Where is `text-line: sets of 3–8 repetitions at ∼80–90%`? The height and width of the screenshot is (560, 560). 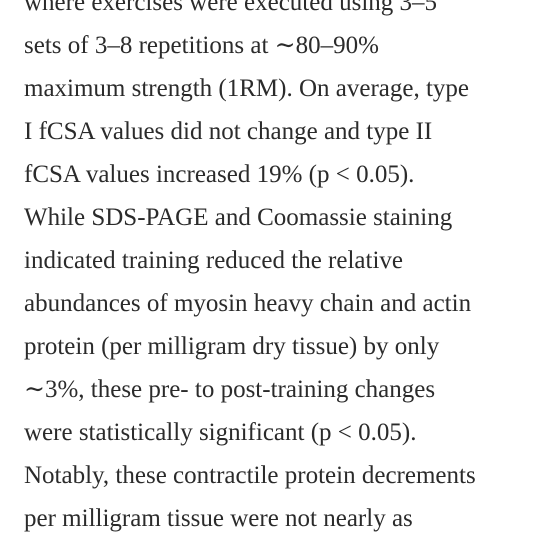 text-line: sets of 3–8 repetitions at ∼80–90% is located at coordinates (201, 45).